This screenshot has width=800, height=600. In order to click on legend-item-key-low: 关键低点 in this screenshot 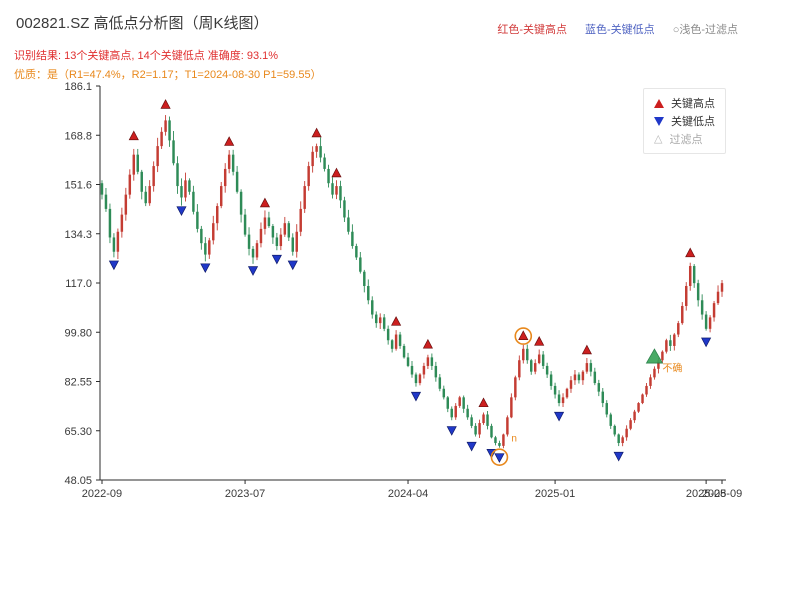, I will do `click(684, 121)`.